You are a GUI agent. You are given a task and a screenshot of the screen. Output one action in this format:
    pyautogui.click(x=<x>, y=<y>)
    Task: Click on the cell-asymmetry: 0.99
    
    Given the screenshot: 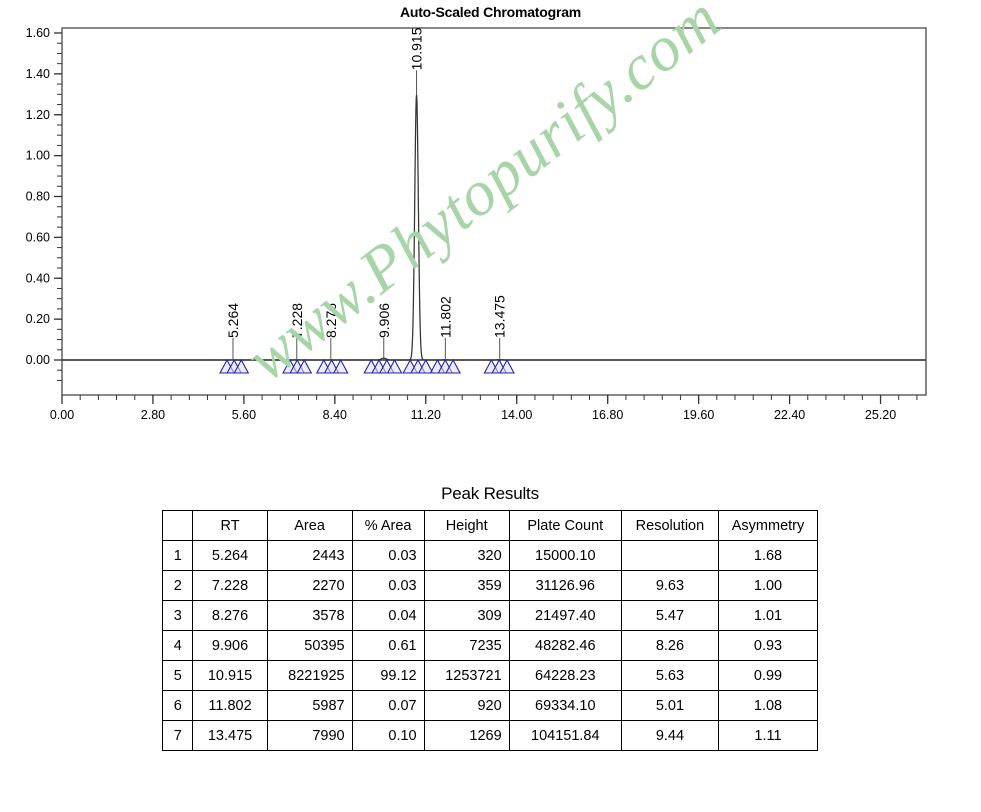 What is the action you would take?
    pyautogui.click(x=768, y=675)
    